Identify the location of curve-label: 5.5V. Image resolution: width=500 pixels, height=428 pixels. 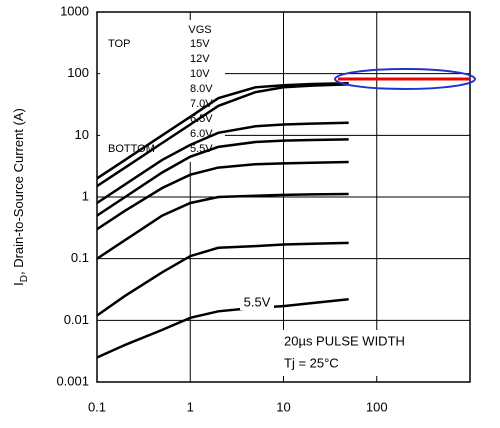
(257, 301).